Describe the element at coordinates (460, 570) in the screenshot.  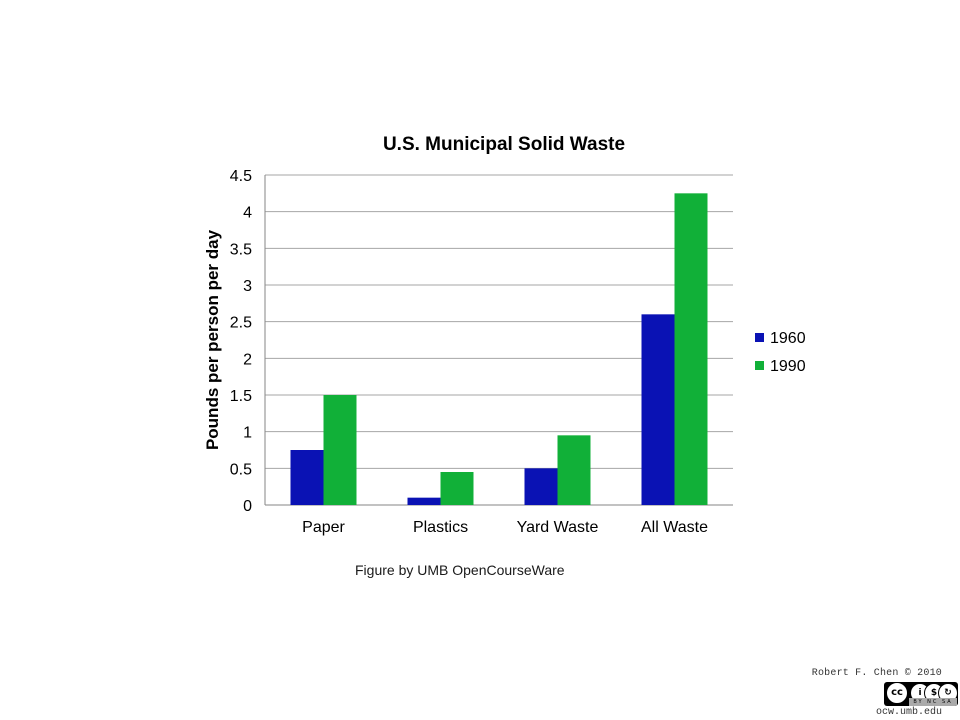
I see `figure-caption: Figure by UMB OpenCourseWare` at that location.